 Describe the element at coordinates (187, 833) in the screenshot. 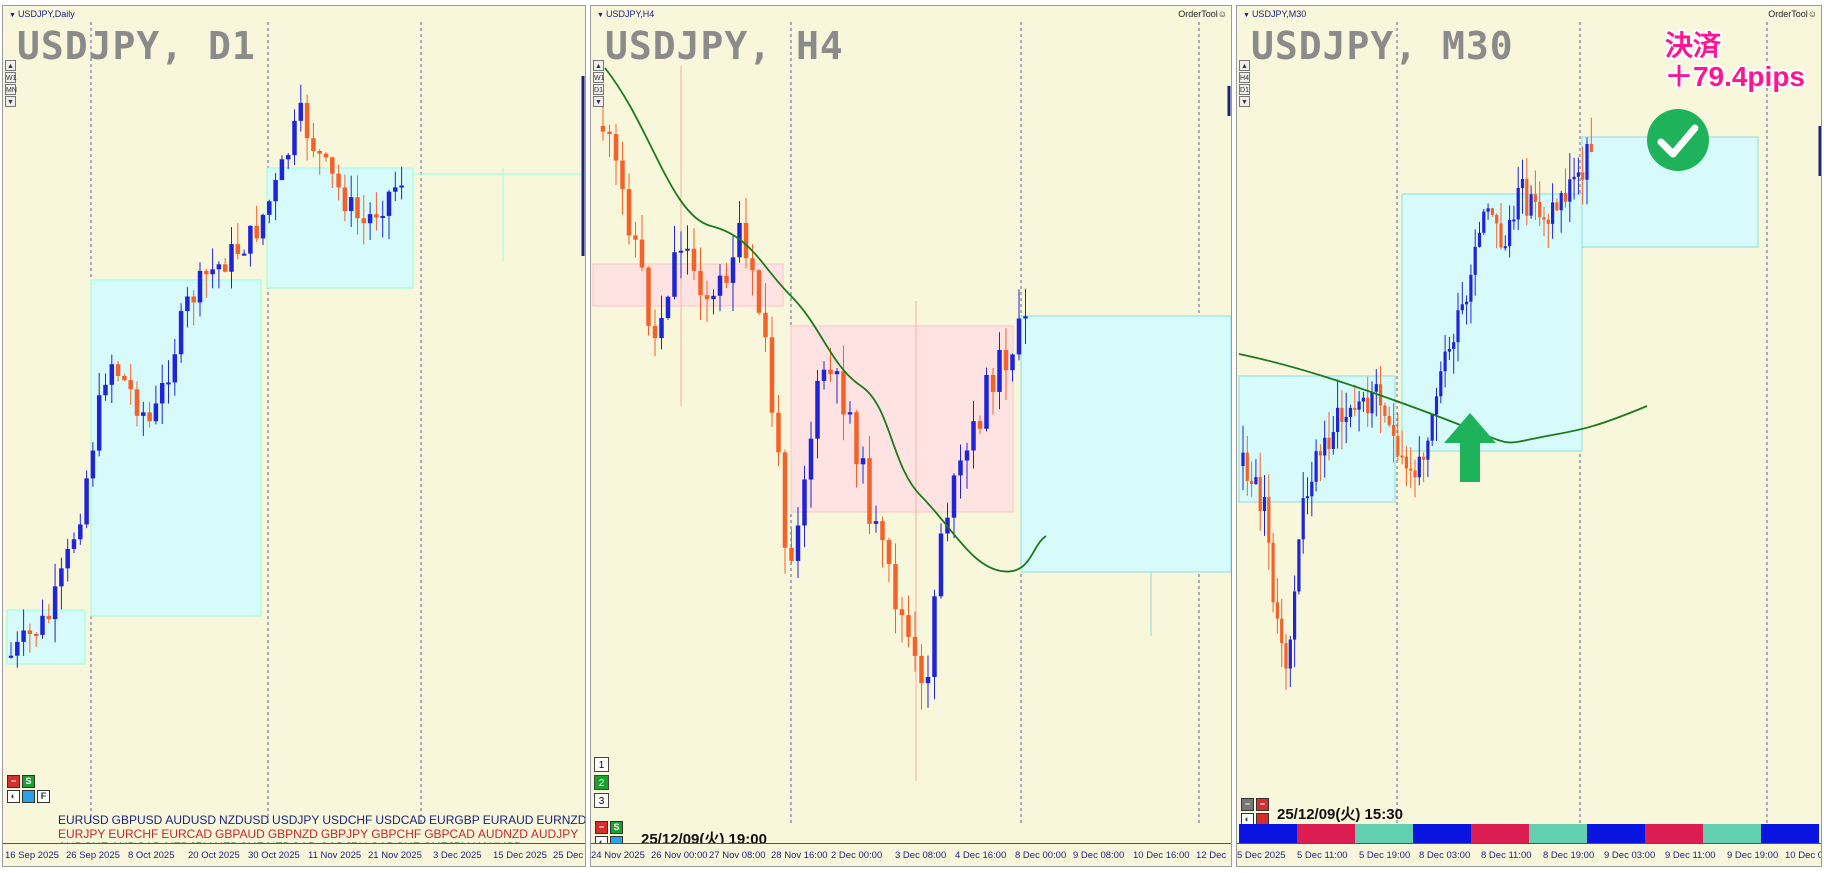

I see `symbol-link: EURCAD` at that location.